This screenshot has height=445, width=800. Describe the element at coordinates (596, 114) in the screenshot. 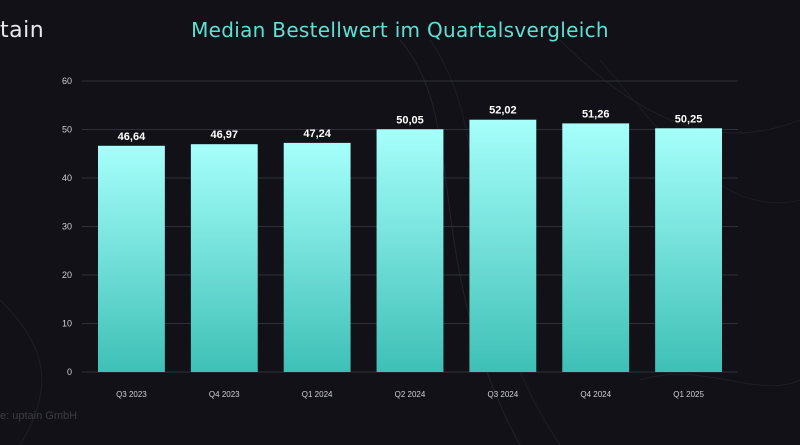

I see `value-label: 51,26` at that location.